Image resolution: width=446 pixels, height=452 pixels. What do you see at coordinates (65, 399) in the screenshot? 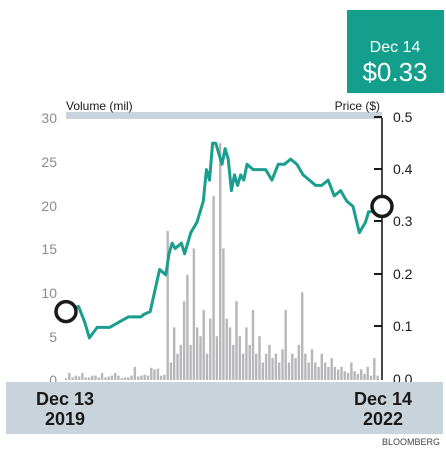
I see `start-date-line1: Dec 13` at bounding box center [65, 399].